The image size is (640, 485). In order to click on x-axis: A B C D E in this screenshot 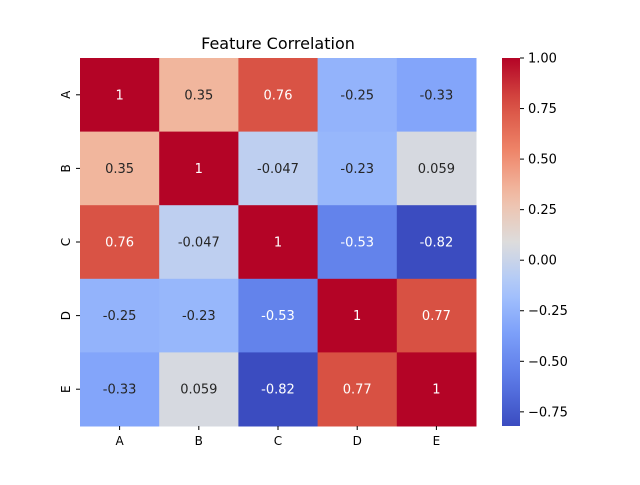, I will do `click(277, 437)`.